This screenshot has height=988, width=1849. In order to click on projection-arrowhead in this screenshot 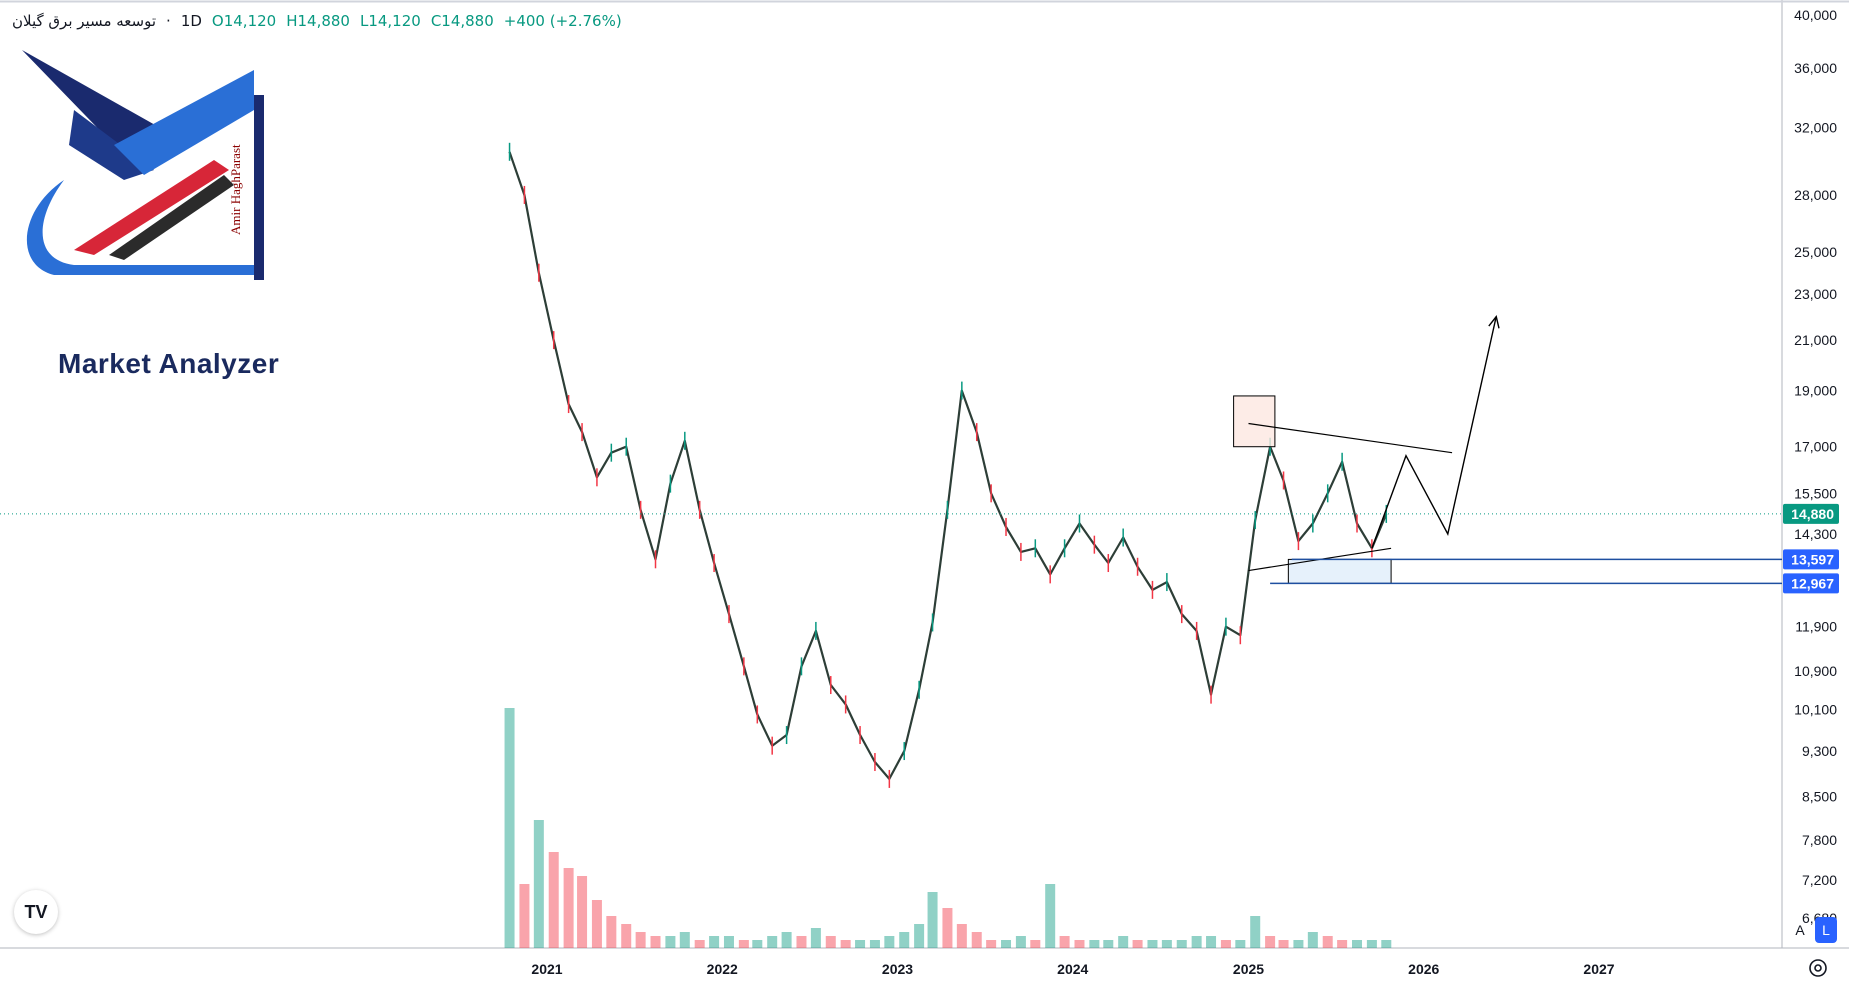, I will do `click(1494, 322)`.